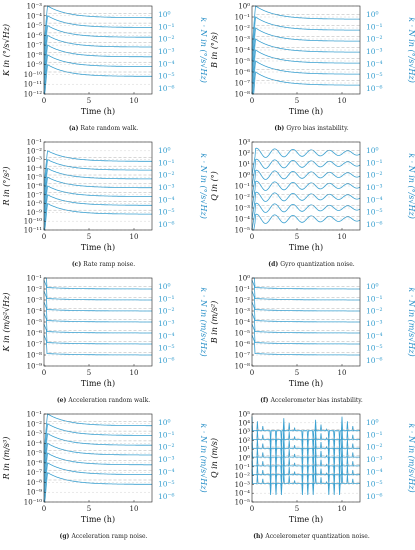  I want to click on x-tick-label-g-0: 0, so click(44, 509).